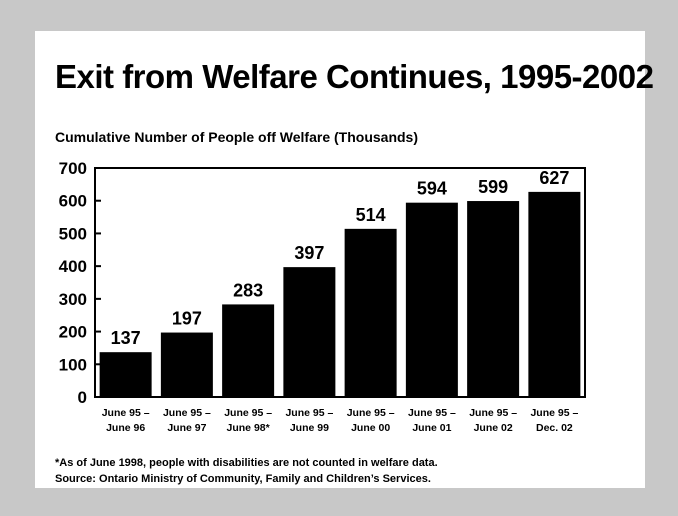  I want to click on x-tick-label: June 96, so click(125, 428).